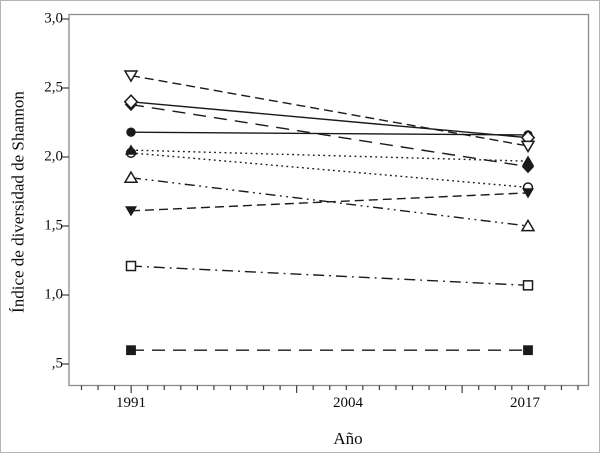  I want to click on series-markers-filled-down-triangle-dashed, so click(329, 202).